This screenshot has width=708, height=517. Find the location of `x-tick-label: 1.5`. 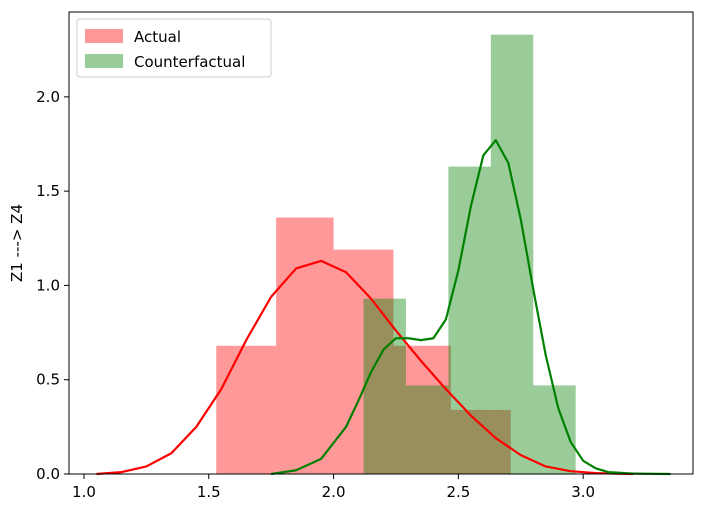

x-tick-label: 1.5 is located at coordinates (209, 492).